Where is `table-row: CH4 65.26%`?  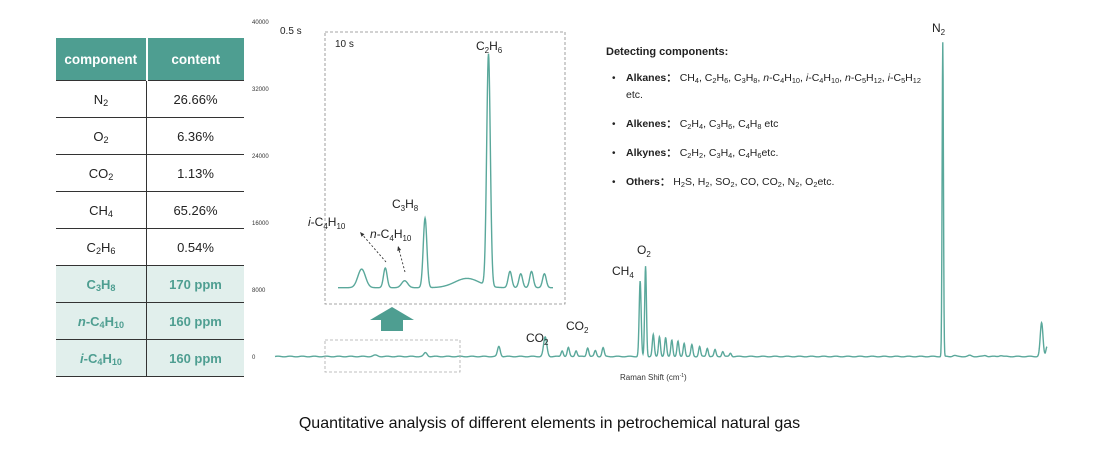
table-row: CH4 65.26% is located at coordinates (150, 210).